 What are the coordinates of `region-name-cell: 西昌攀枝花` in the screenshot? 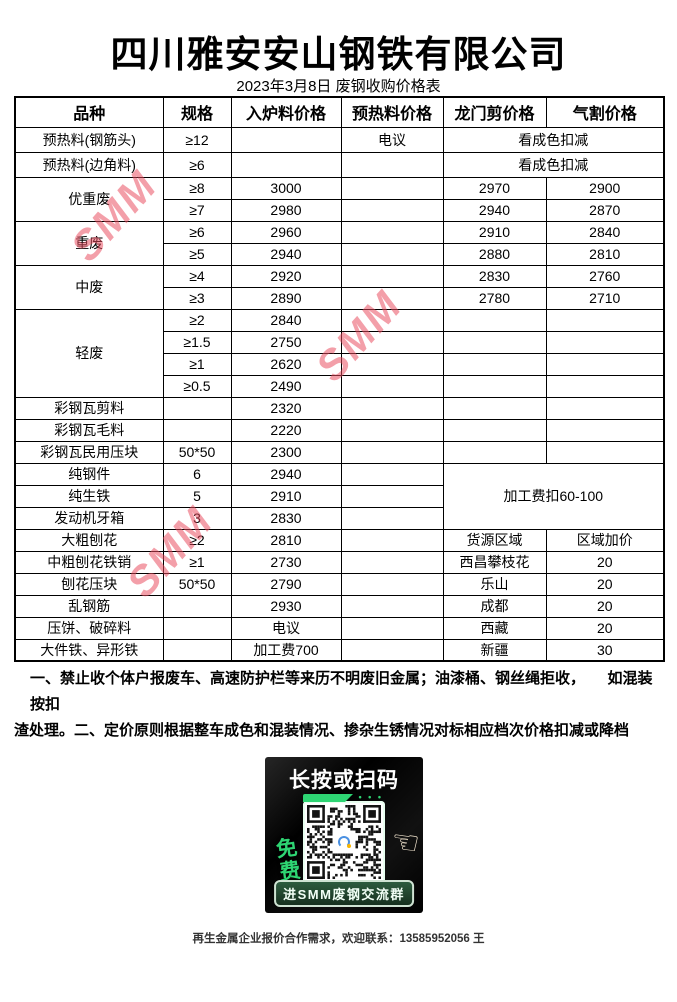 It's located at (494, 562).